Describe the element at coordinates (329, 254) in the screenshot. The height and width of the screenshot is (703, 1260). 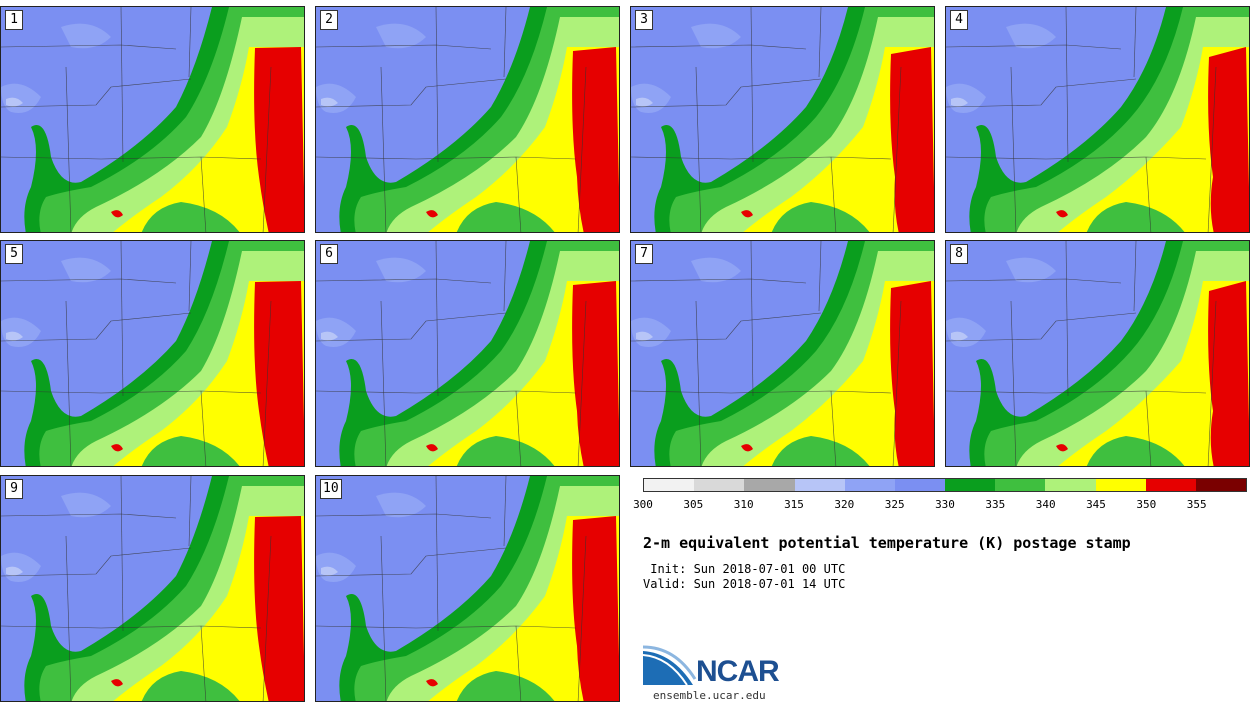
I see `member-number-label: 6` at that location.